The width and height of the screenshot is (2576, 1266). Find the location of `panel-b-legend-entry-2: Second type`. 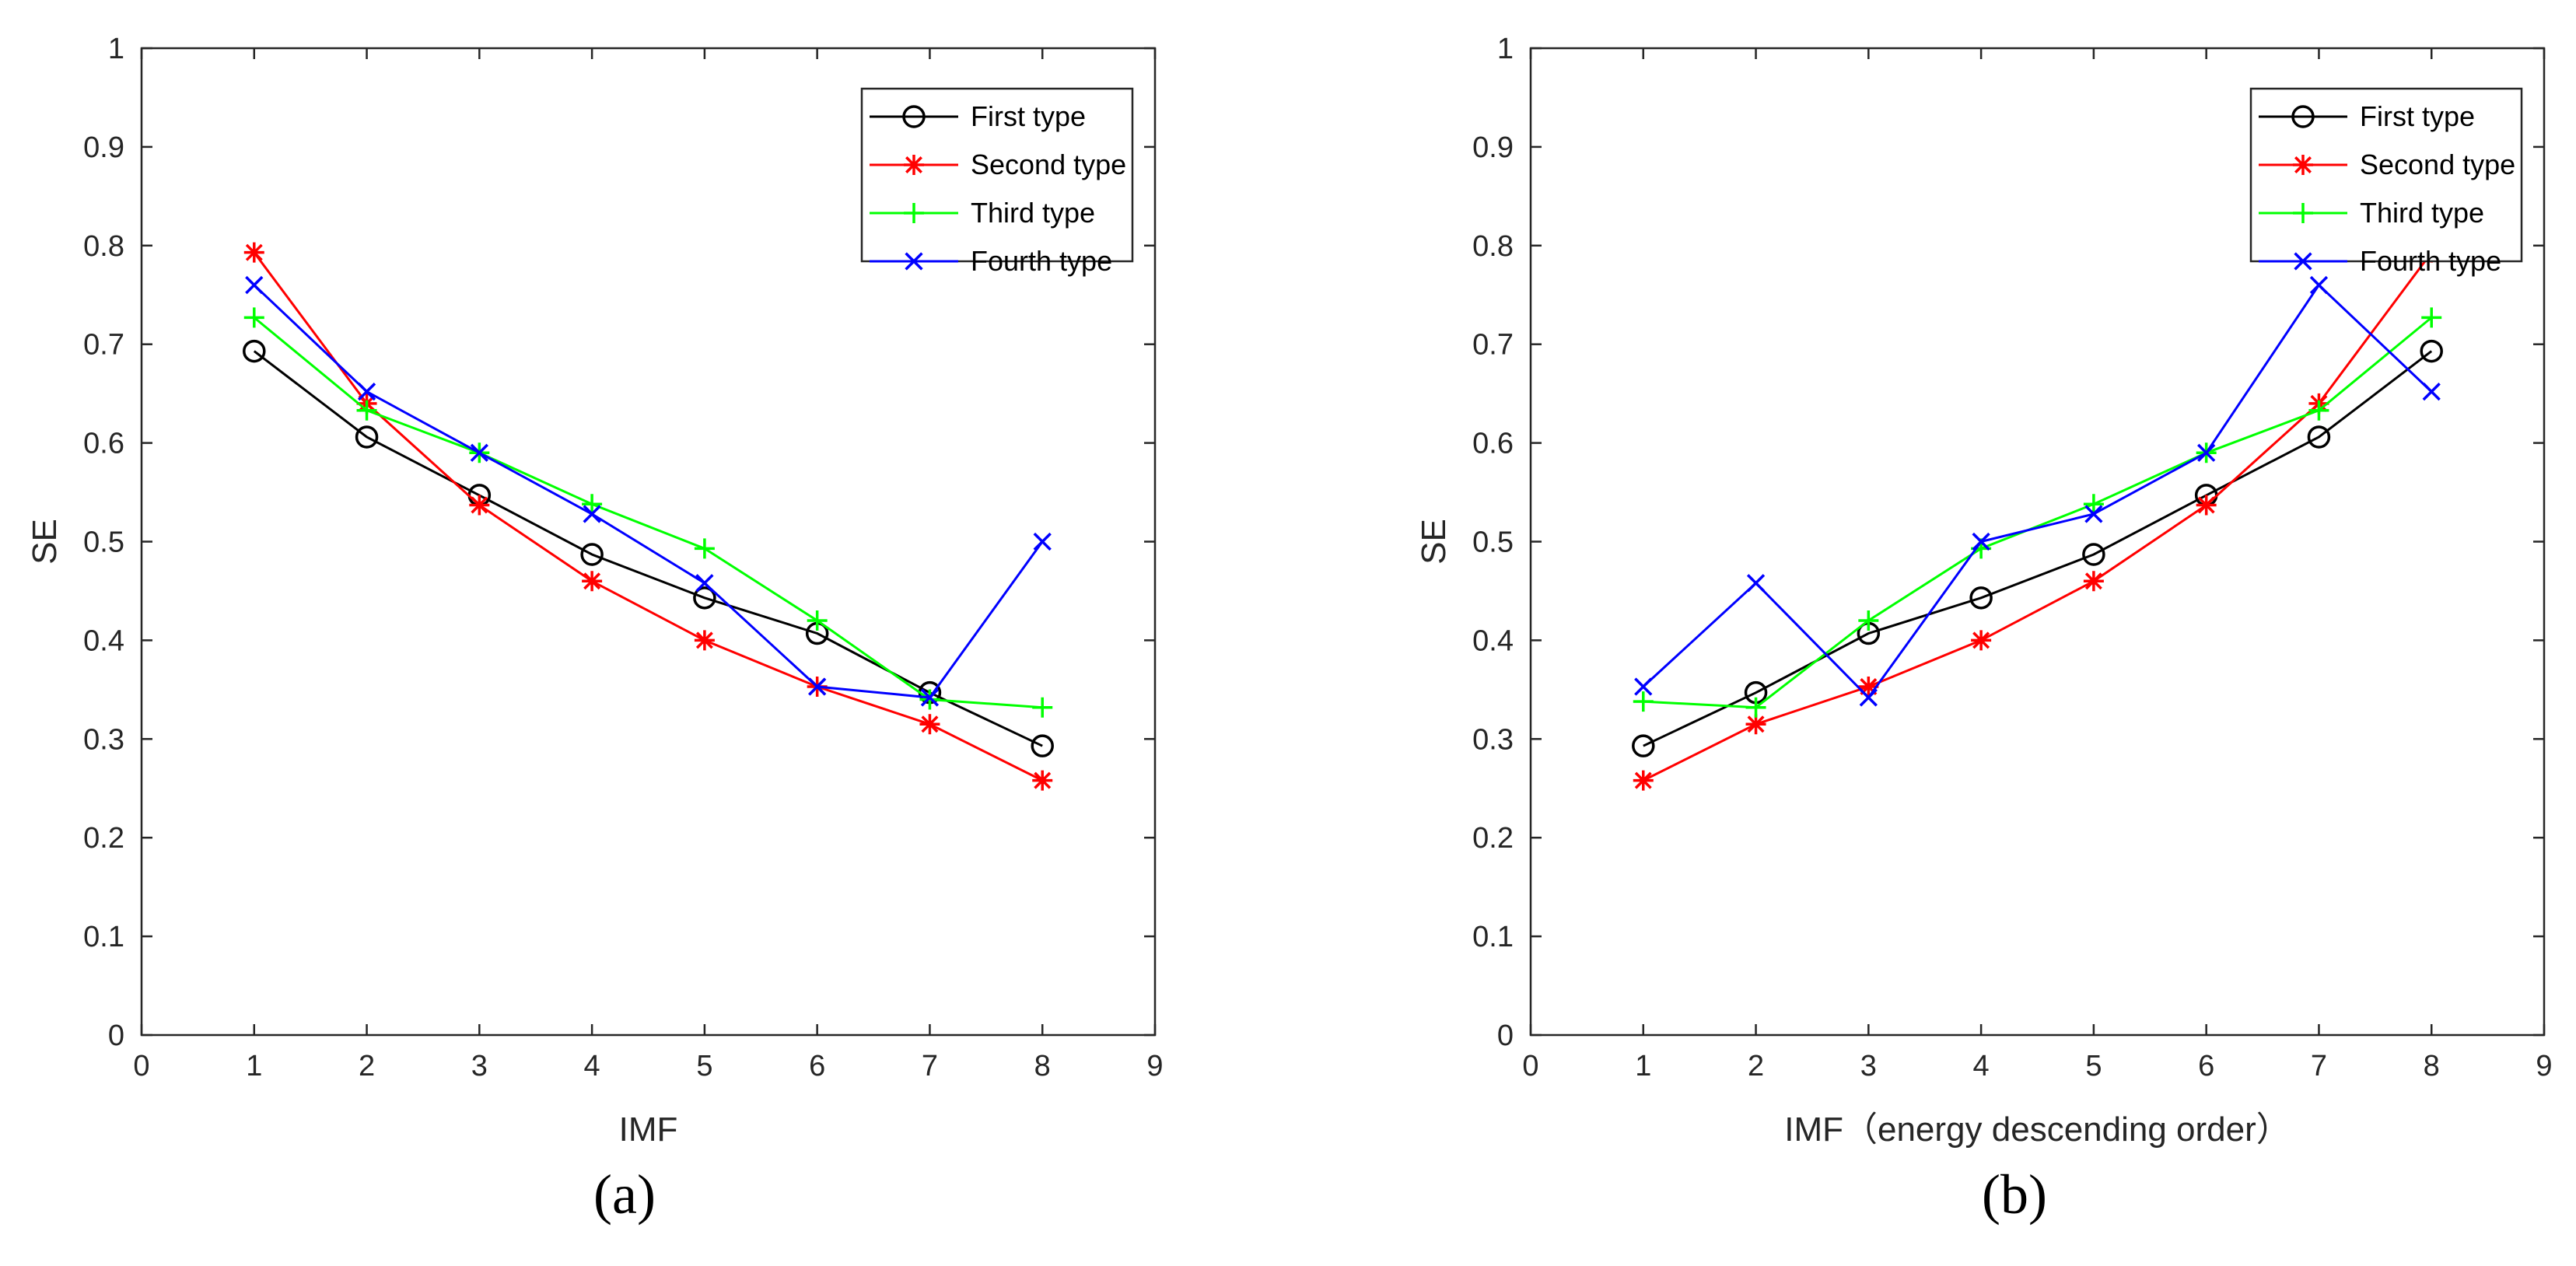

panel-b-legend-entry-2: Second type is located at coordinates (2387, 165).